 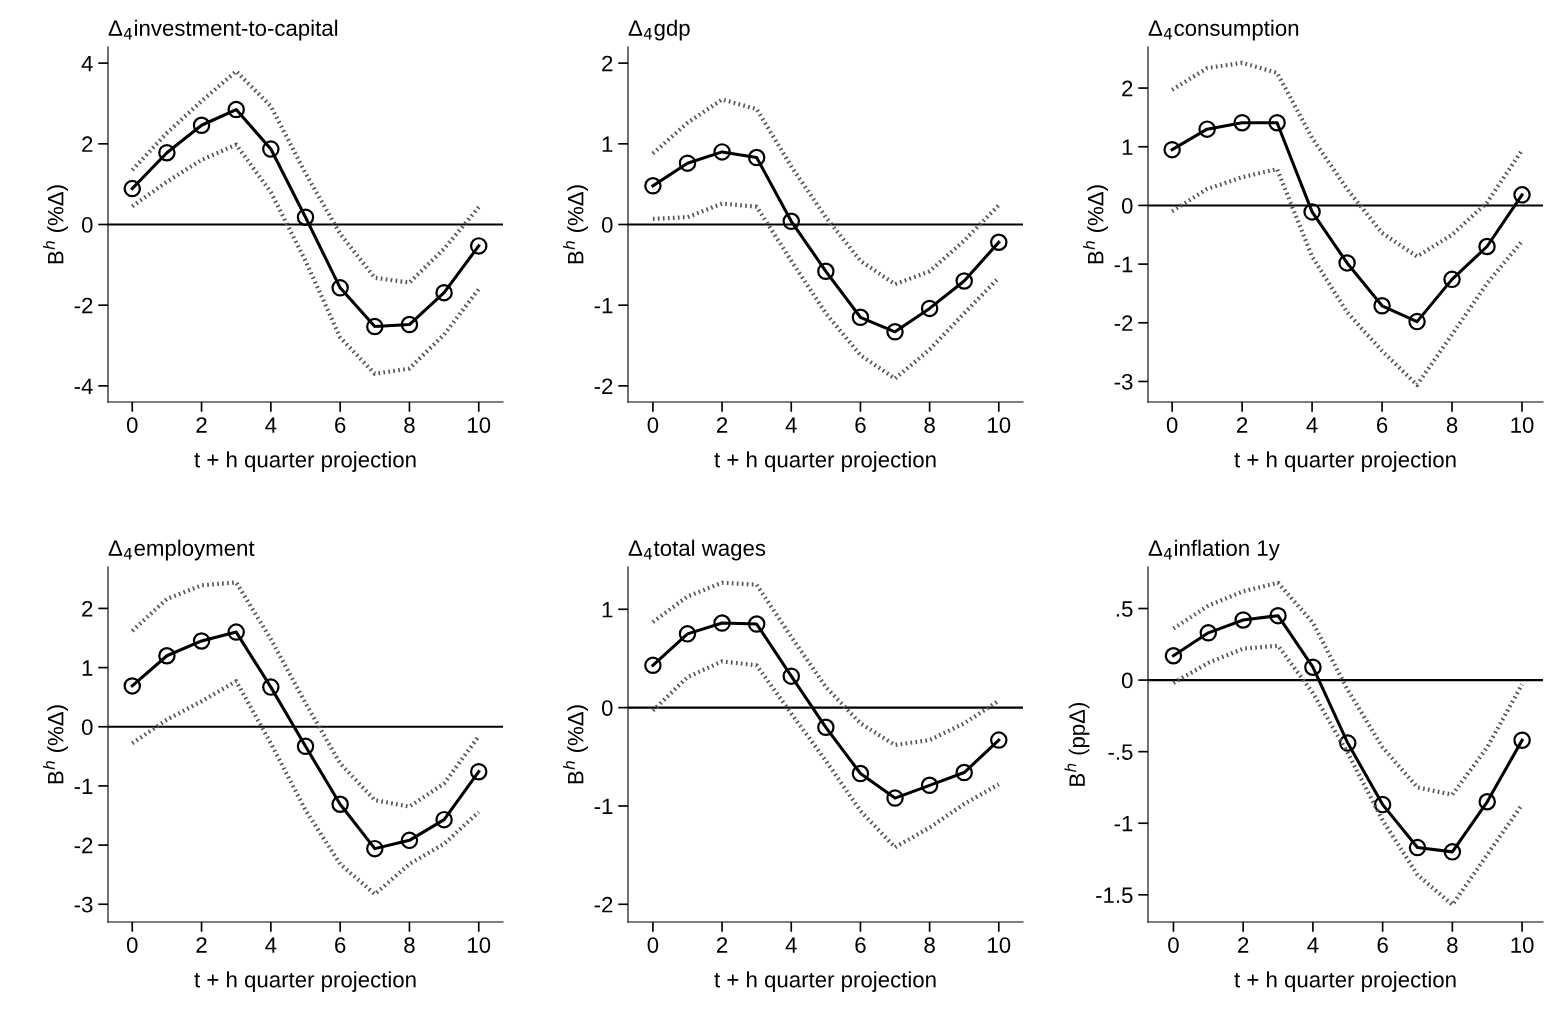 I want to click on chart-title: Δ$_{4}$investment-to-capital, so click(x=223, y=30).